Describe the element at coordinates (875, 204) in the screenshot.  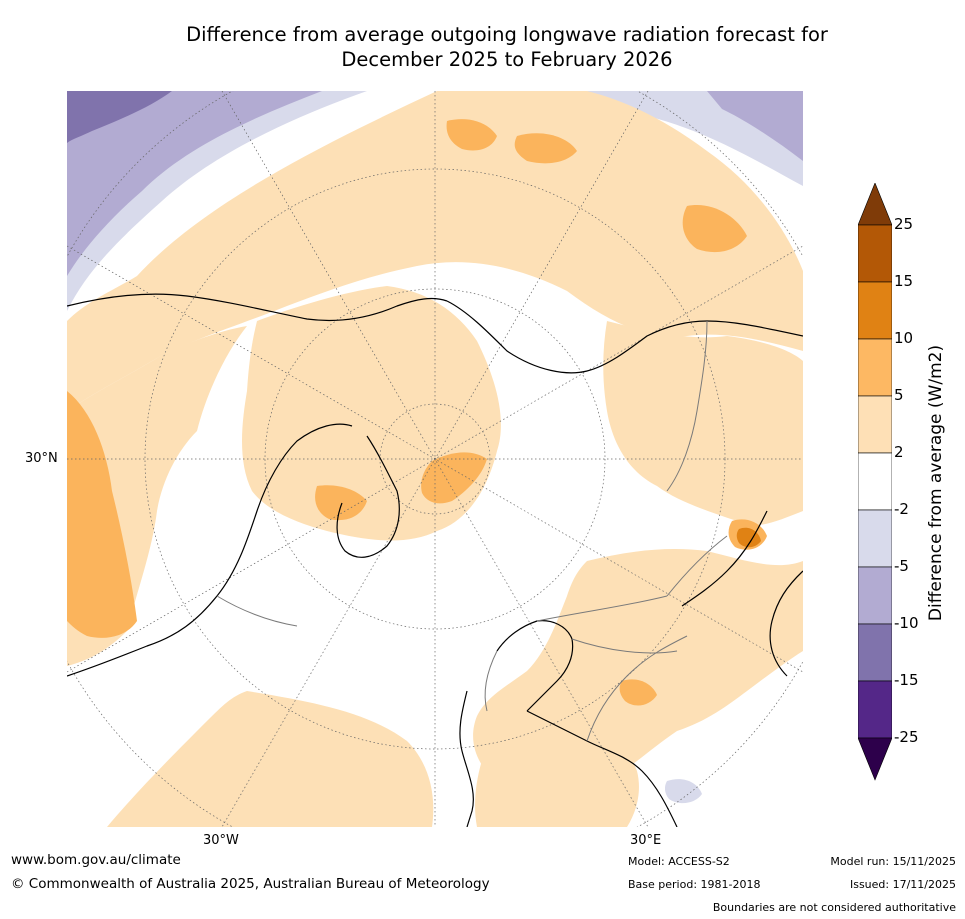
I see `colorbar-extend-max` at that location.